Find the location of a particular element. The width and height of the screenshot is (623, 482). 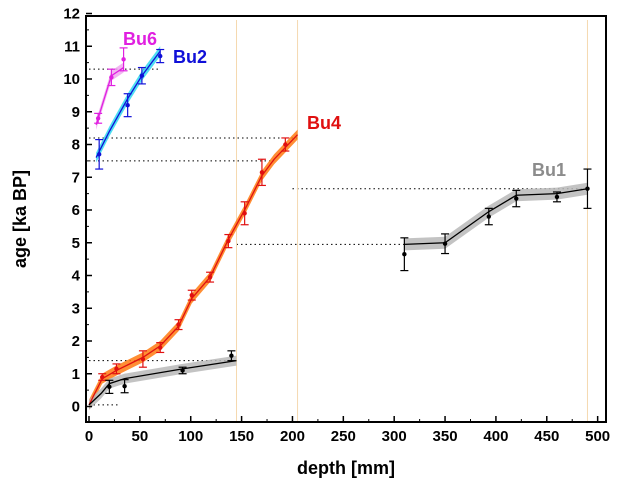

x-tick-label: 0 is located at coordinates (89, 436).